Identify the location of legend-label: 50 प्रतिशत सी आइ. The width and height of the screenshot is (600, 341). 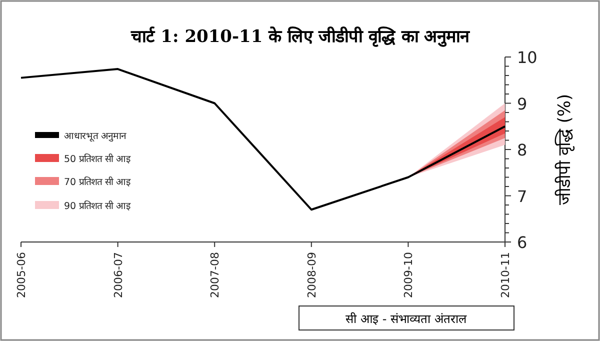
(98, 159).